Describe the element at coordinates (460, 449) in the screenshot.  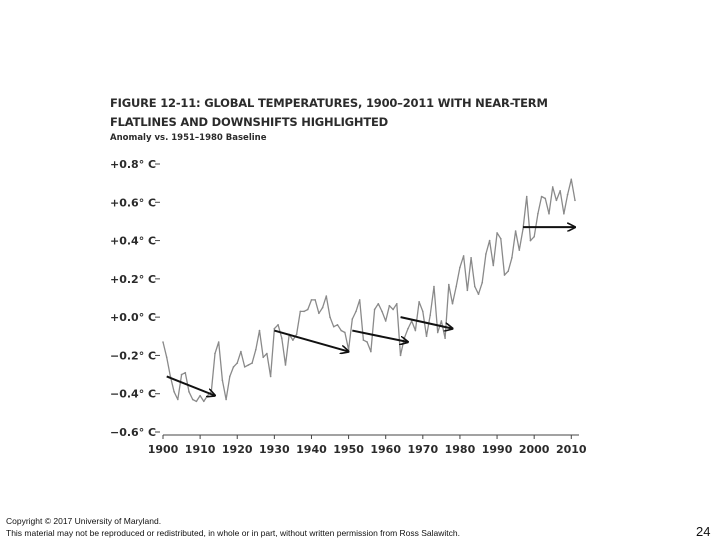
I see `x-tick-label: 1980` at that location.